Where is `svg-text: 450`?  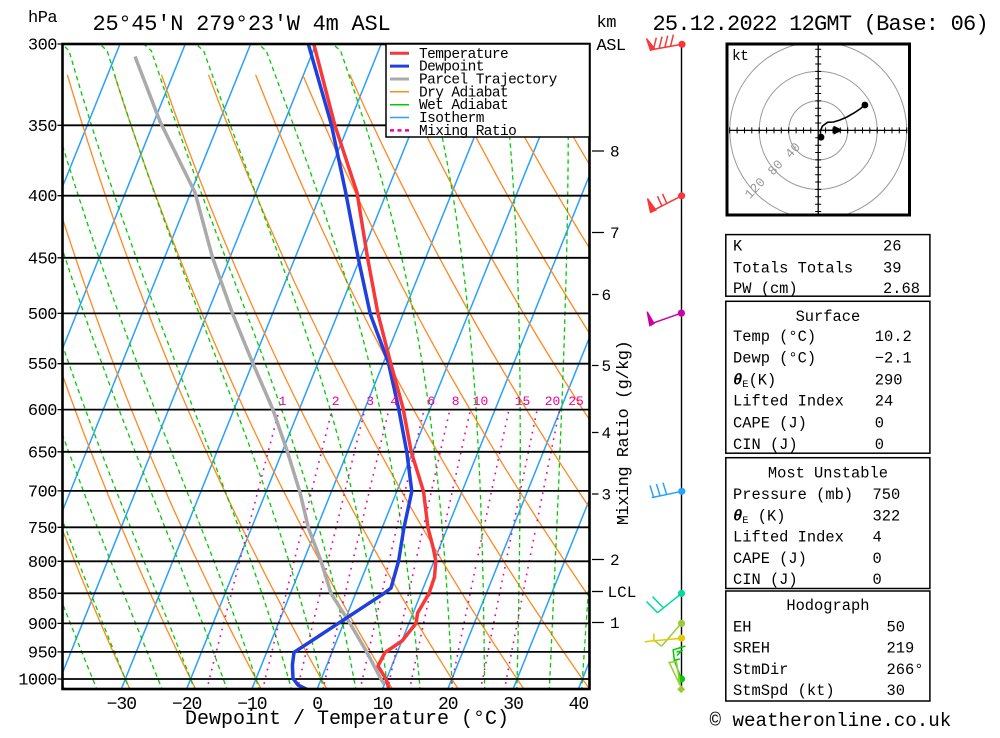
svg-text: 450 is located at coordinates (42, 259).